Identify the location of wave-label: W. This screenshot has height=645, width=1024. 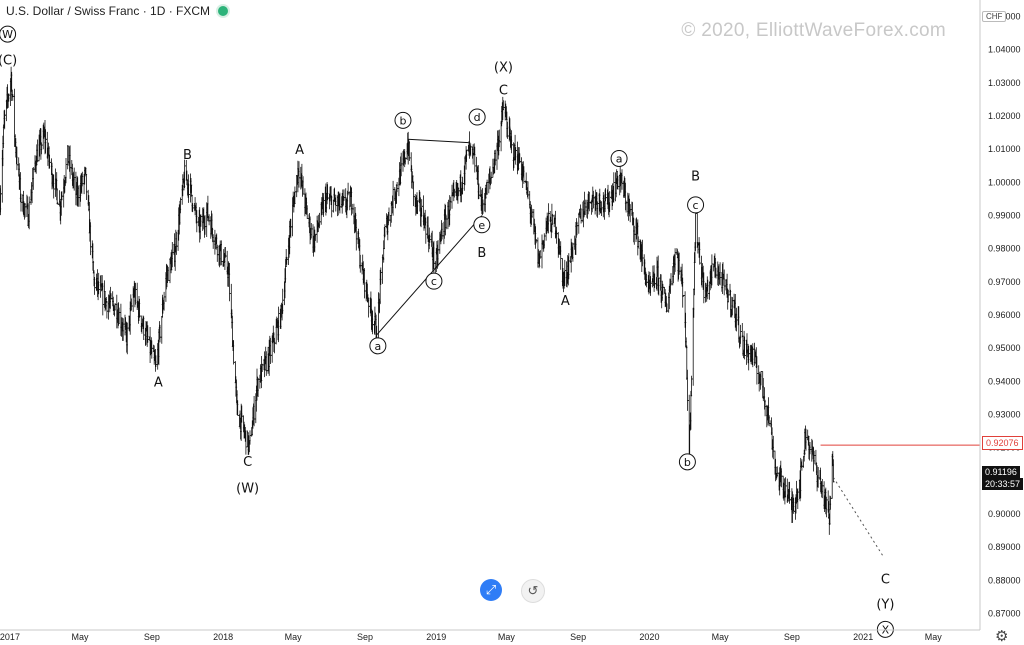
(8, 34).